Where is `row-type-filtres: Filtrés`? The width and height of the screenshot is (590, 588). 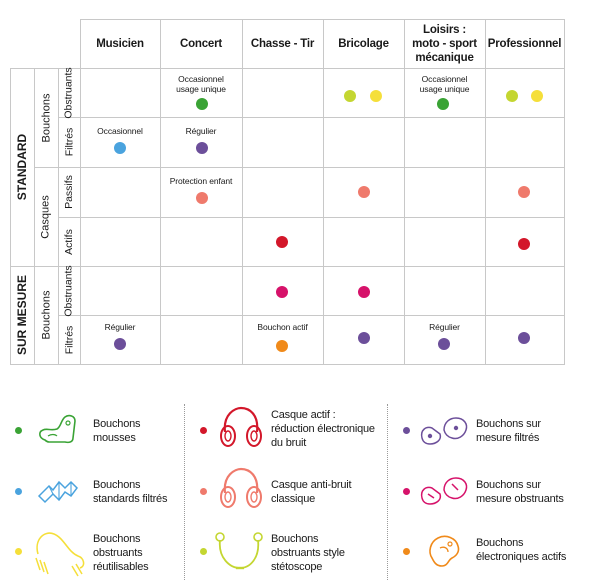
row-type-filtres: Filtrés is located at coordinates (69, 142).